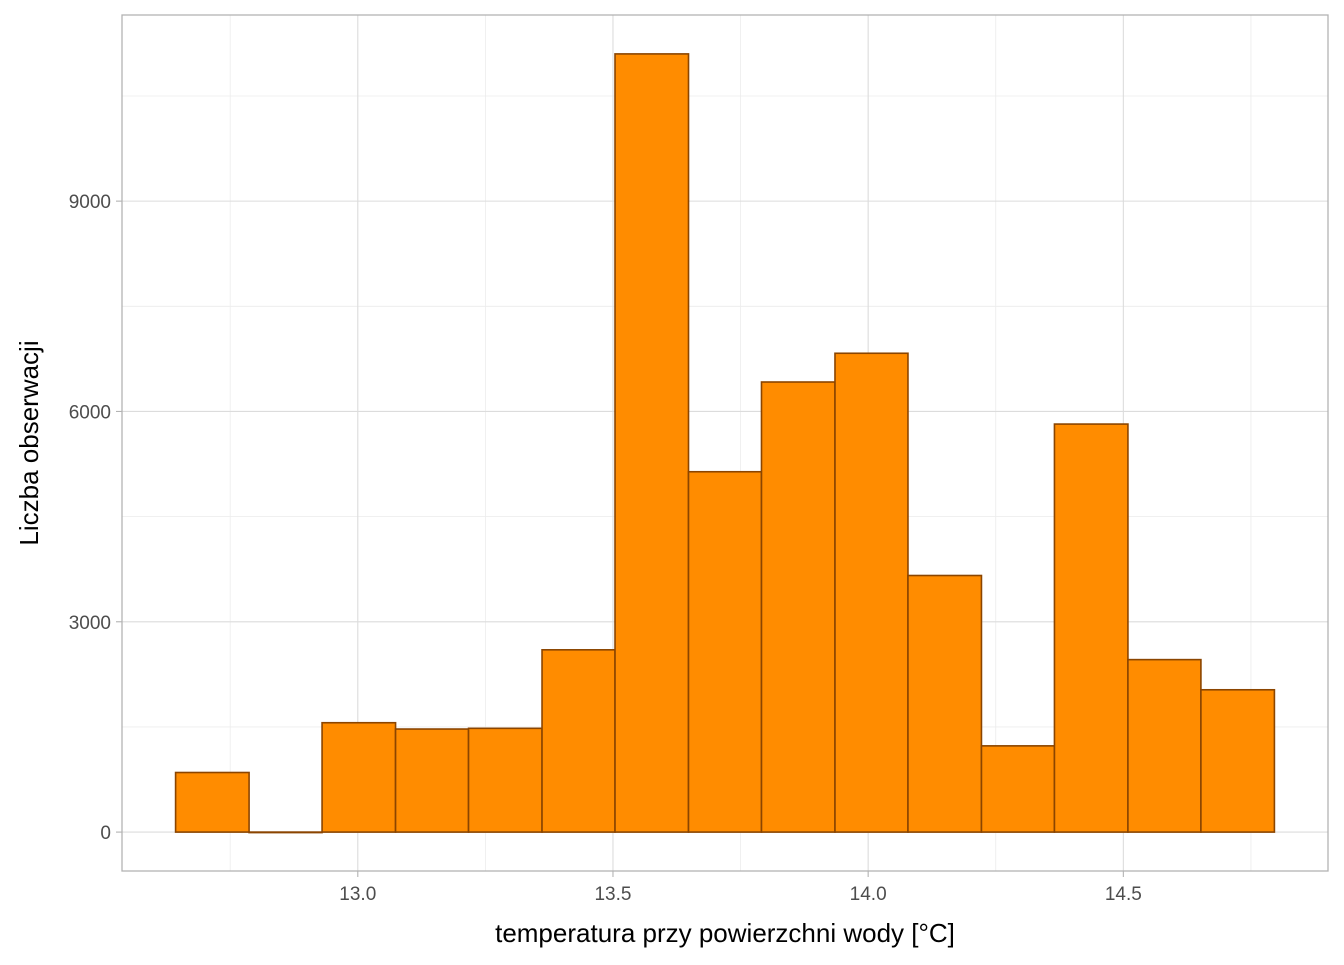  Describe the element at coordinates (868, 894) in the screenshot. I see `x-tick-label: 14.0` at that location.